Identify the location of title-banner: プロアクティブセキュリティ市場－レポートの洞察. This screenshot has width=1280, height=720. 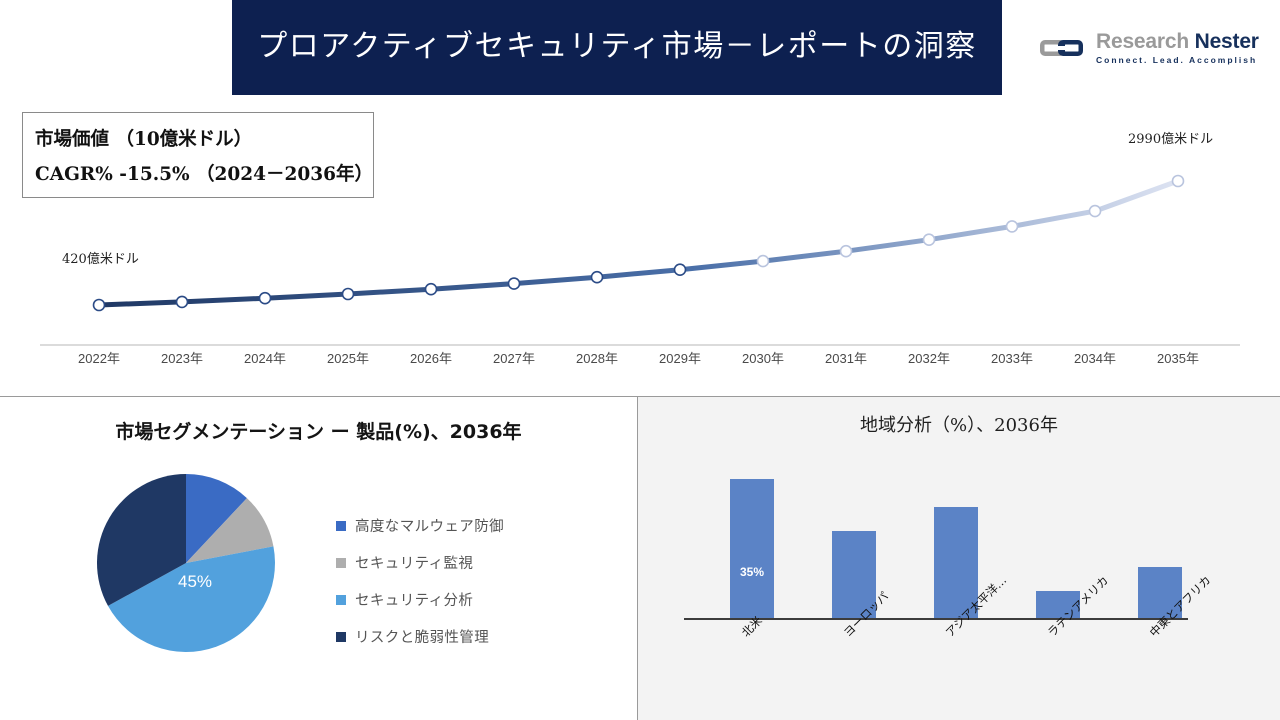
(617, 47).